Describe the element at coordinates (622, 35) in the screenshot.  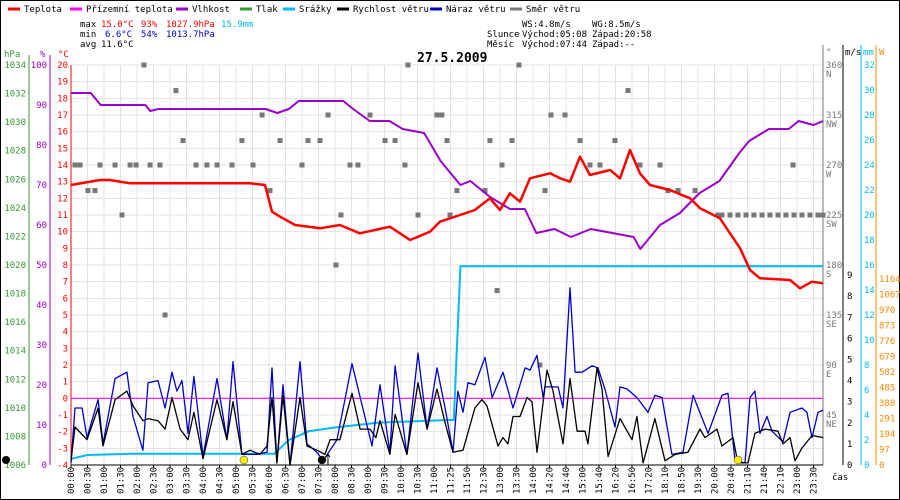
I see `sun-set: Západ:20:58` at that location.